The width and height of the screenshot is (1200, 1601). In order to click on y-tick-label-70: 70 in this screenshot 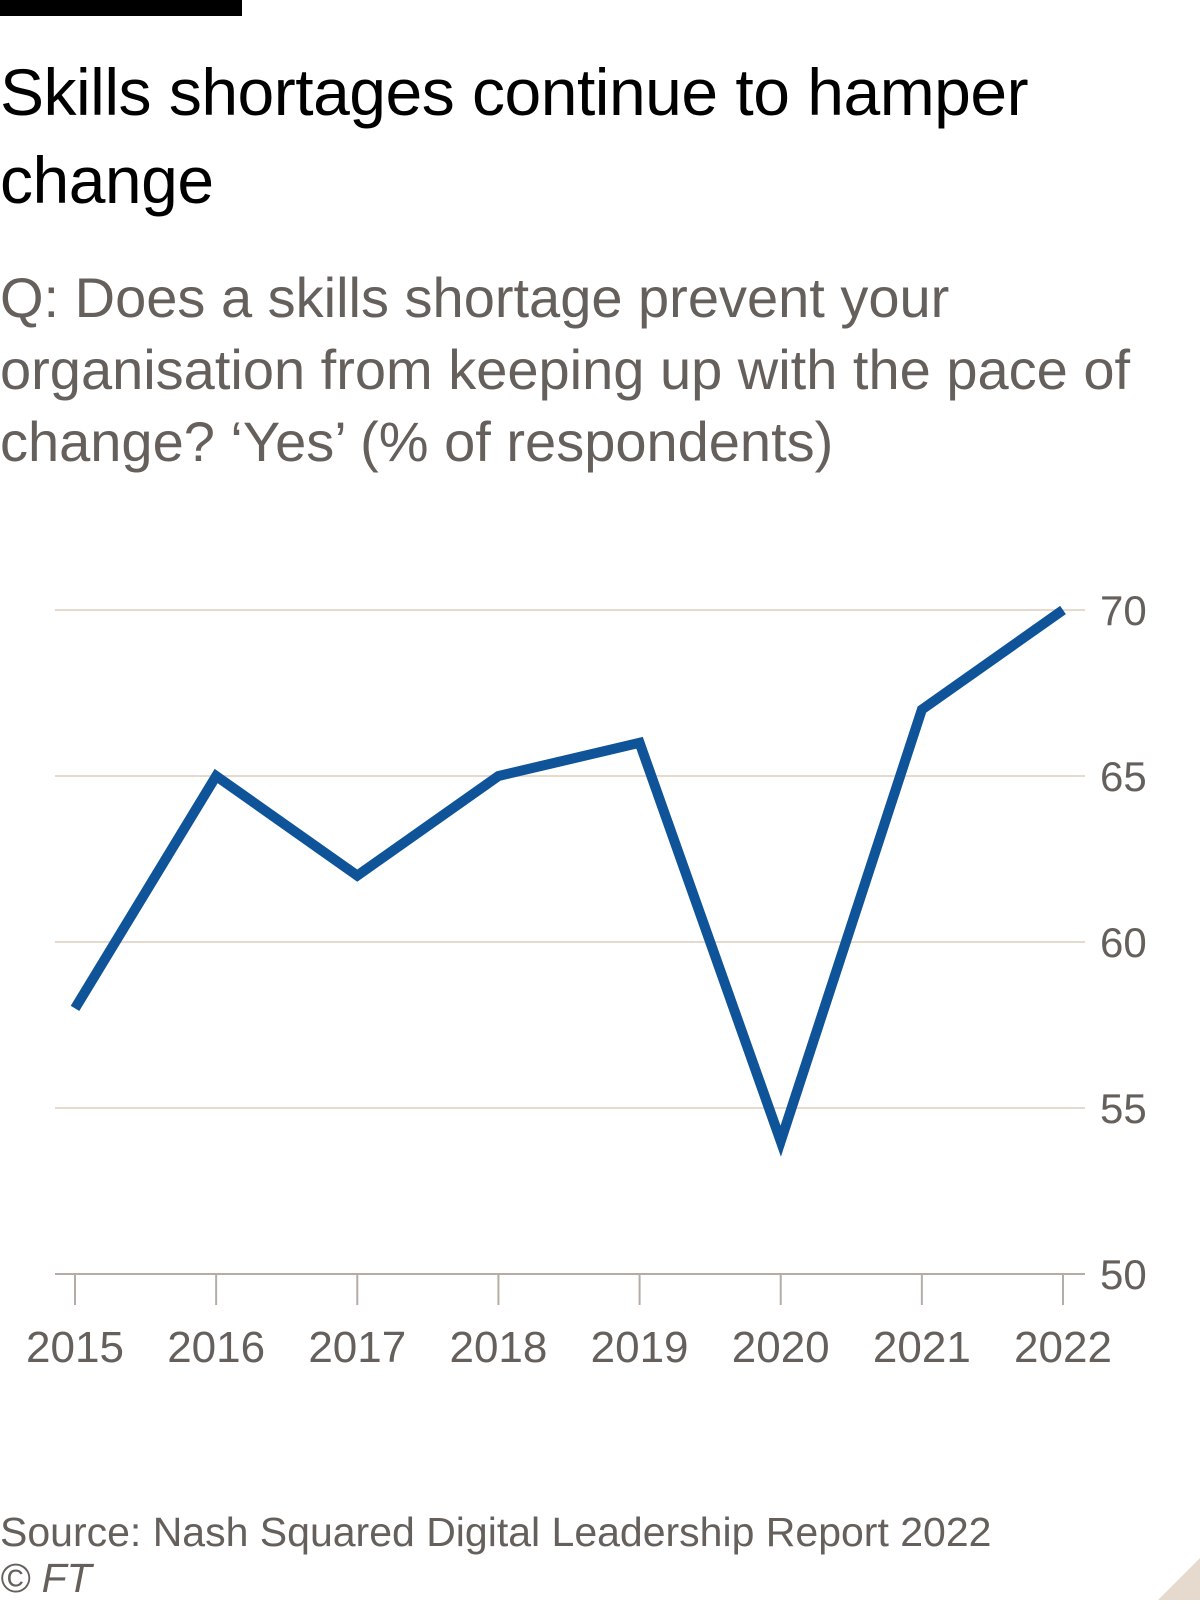, I will do `click(1123, 610)`.